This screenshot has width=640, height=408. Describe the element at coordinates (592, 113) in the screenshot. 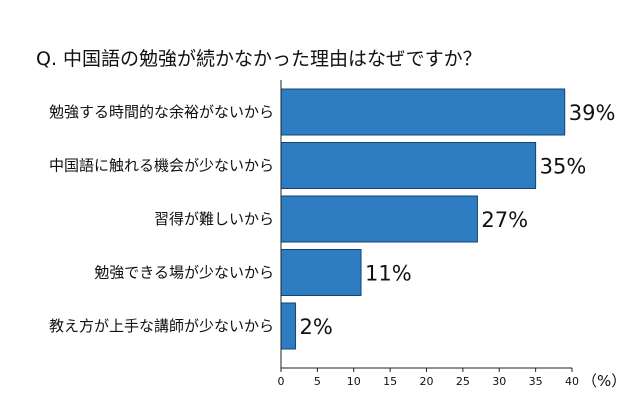

I see `value-label: 39%` at that location.